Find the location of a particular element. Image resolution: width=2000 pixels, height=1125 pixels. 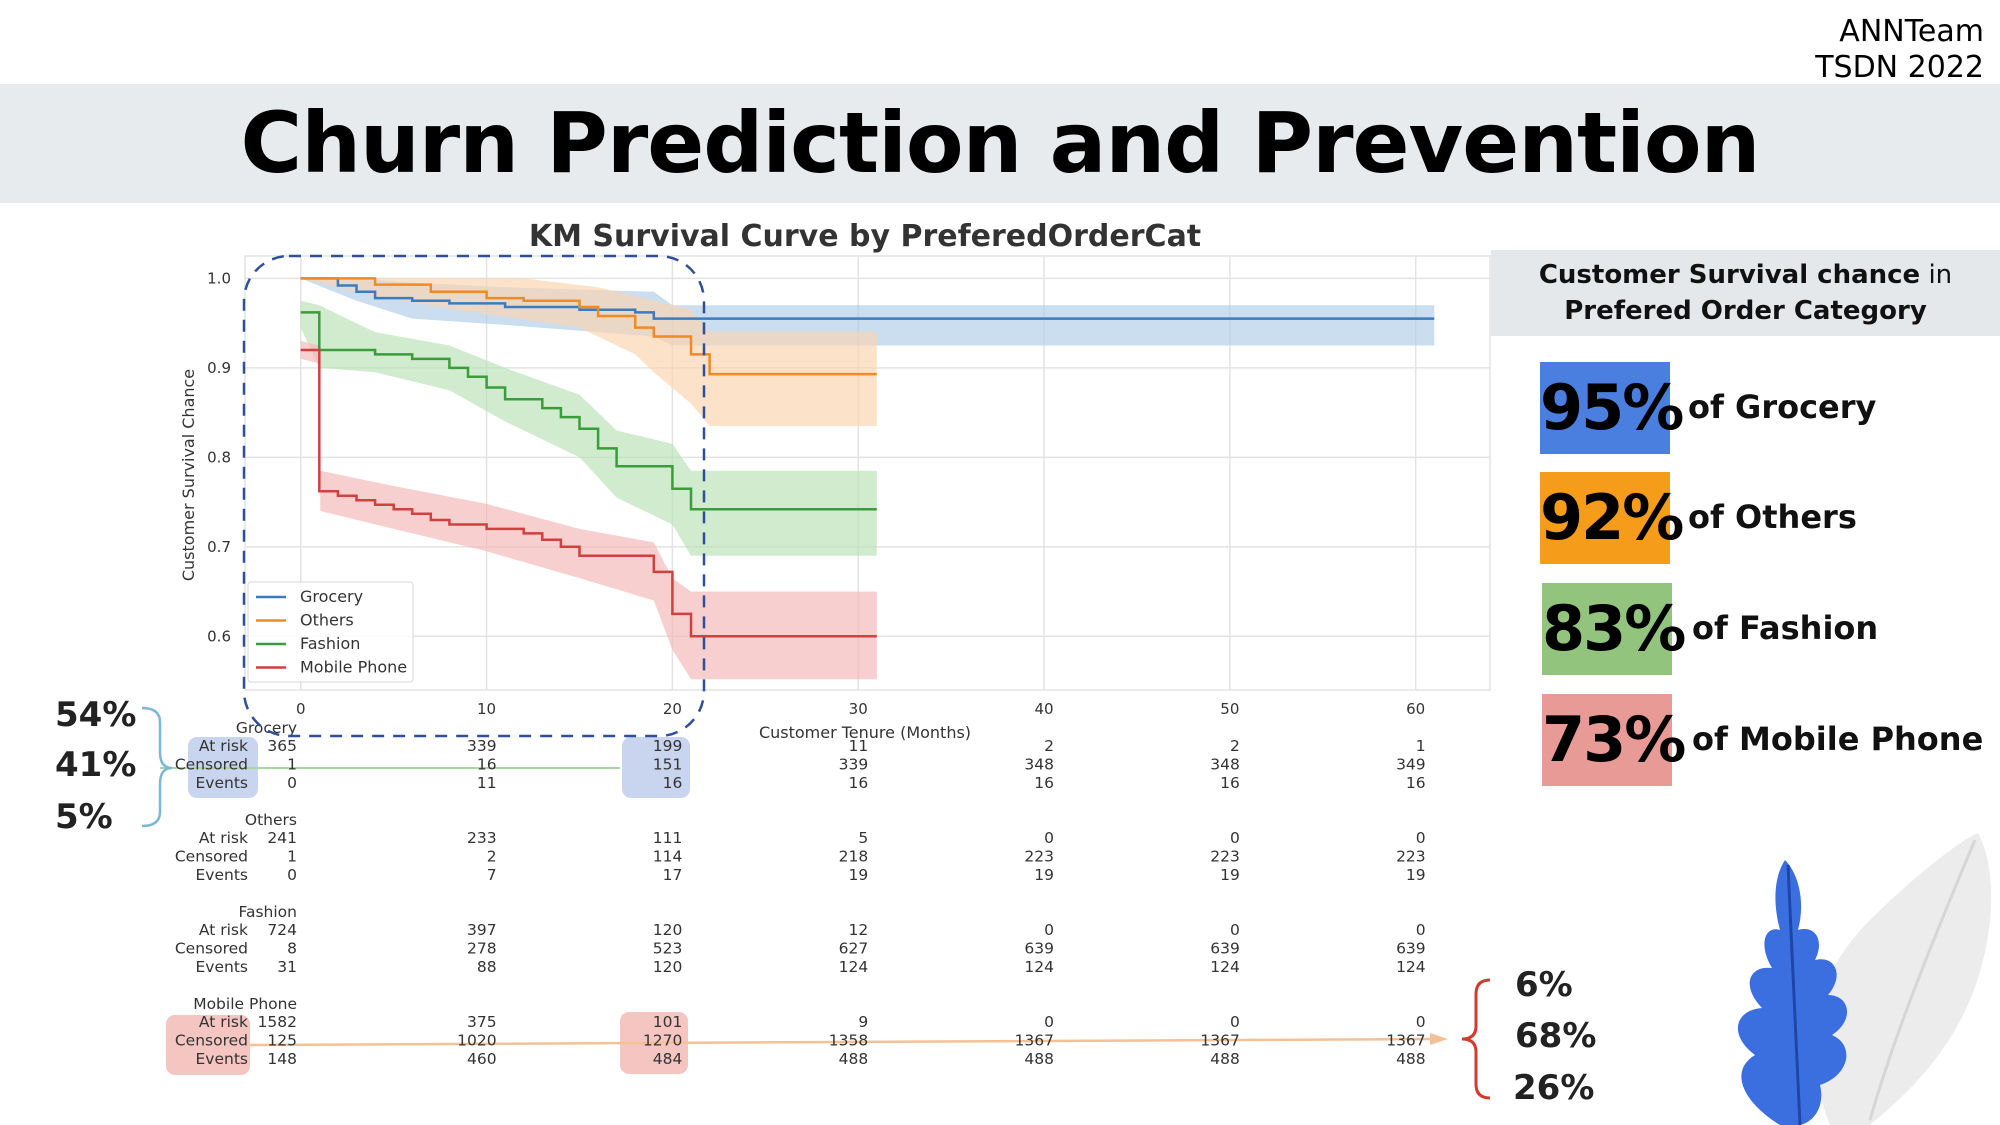

blue-leaf-vein-icon is located at coordinates (1794, 994).